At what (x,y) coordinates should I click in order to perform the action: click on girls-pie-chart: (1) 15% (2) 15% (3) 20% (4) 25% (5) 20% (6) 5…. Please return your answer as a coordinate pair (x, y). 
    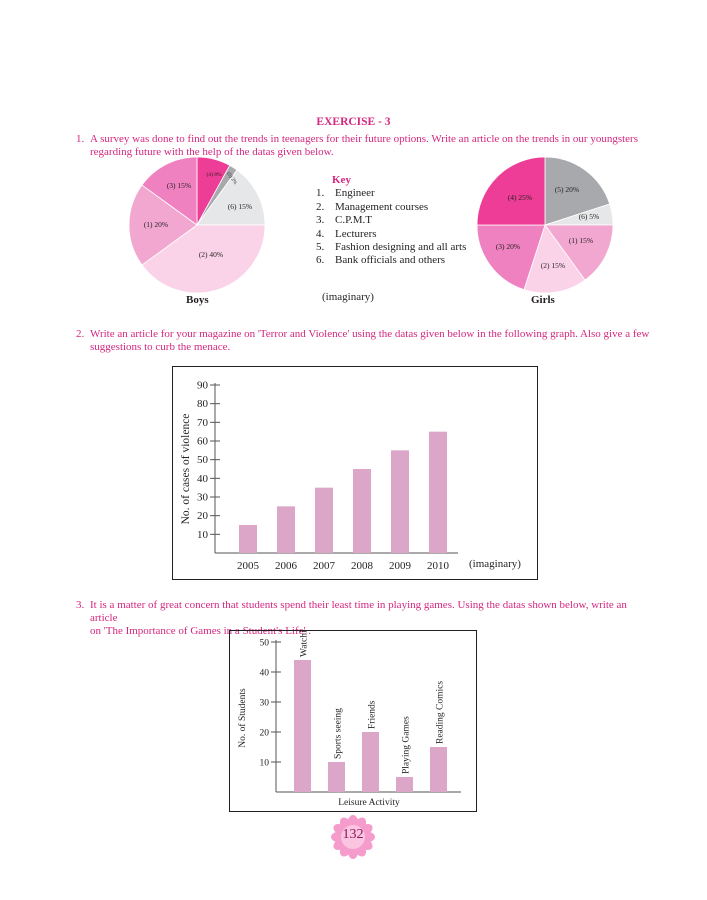
    Looking at the image, I should click on (545, 225).